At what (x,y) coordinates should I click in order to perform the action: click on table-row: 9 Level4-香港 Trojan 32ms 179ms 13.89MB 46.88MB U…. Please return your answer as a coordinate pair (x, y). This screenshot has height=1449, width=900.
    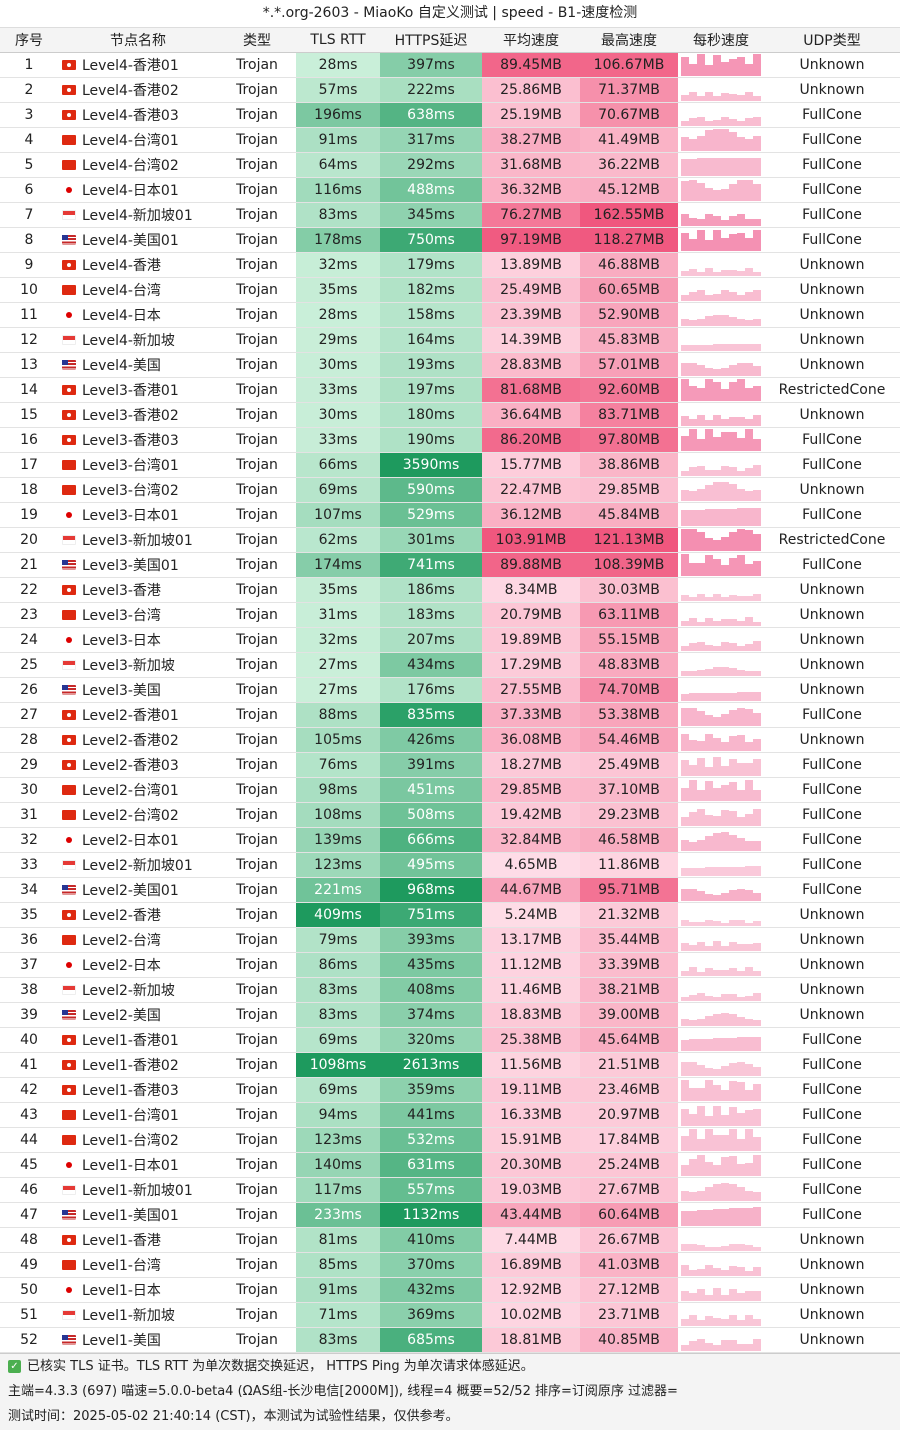
    Looking at the image, I should click on (450, 265).